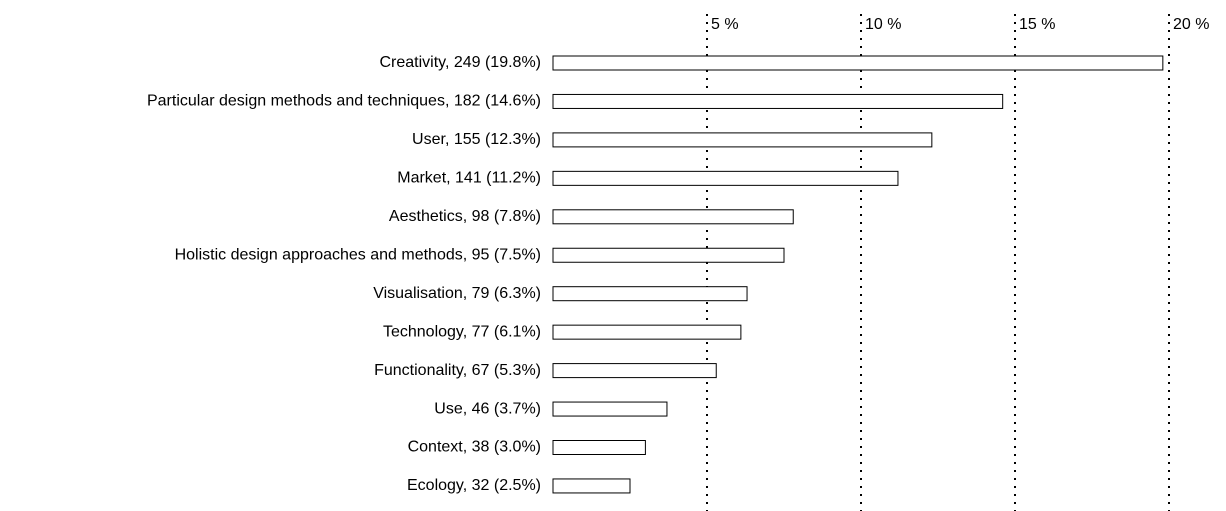 The image size is (1226, 511). What do you see at coordinates (476, 139) in the screenshot?
I see `y-tick-label: User, 155 (12.3%)` at bounding box center [476, 139].